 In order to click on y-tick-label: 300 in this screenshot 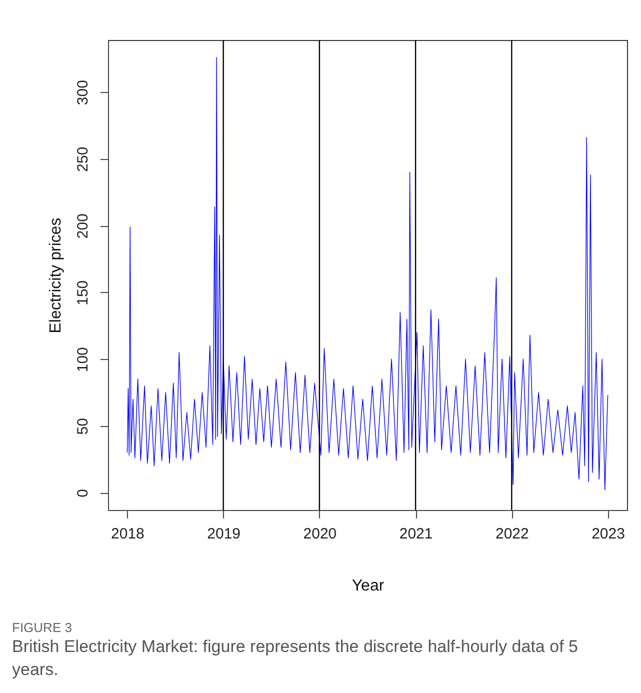, I will do `click(83, 93)`.